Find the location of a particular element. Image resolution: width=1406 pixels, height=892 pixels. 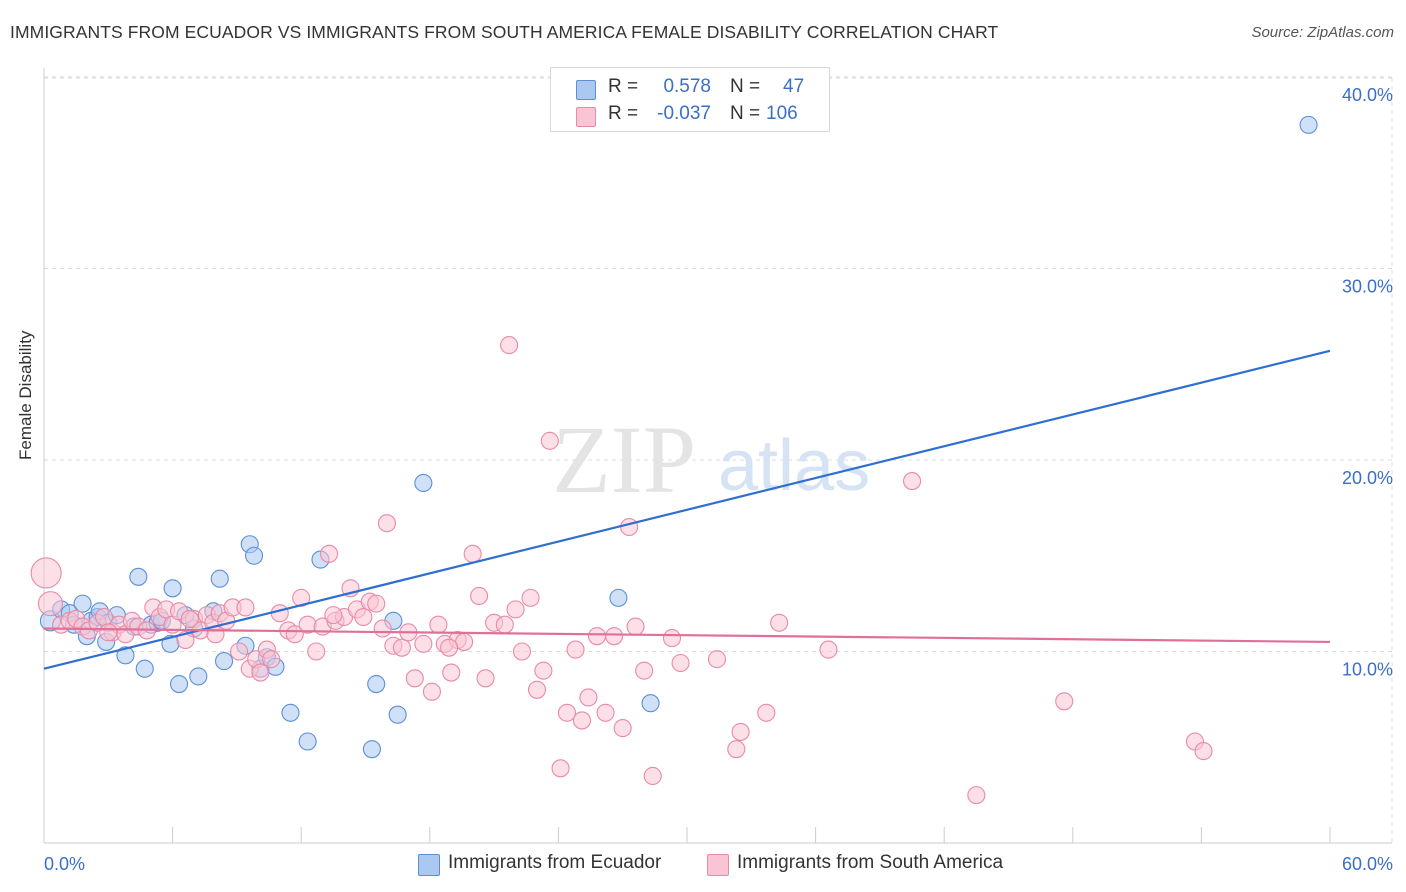

y-axis-label: Female Disability is located at coordinates (25, 395).